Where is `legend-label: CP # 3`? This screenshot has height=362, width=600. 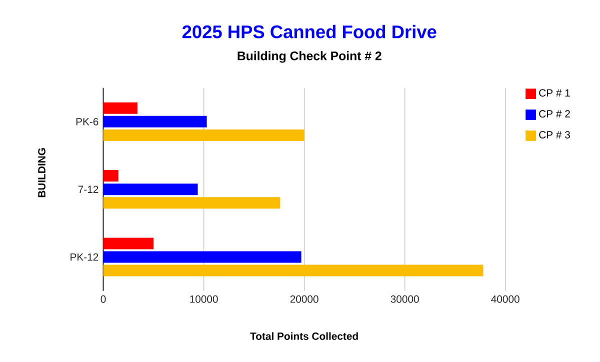 legend-label: CP # 3 is located at coordinates (554, 134).